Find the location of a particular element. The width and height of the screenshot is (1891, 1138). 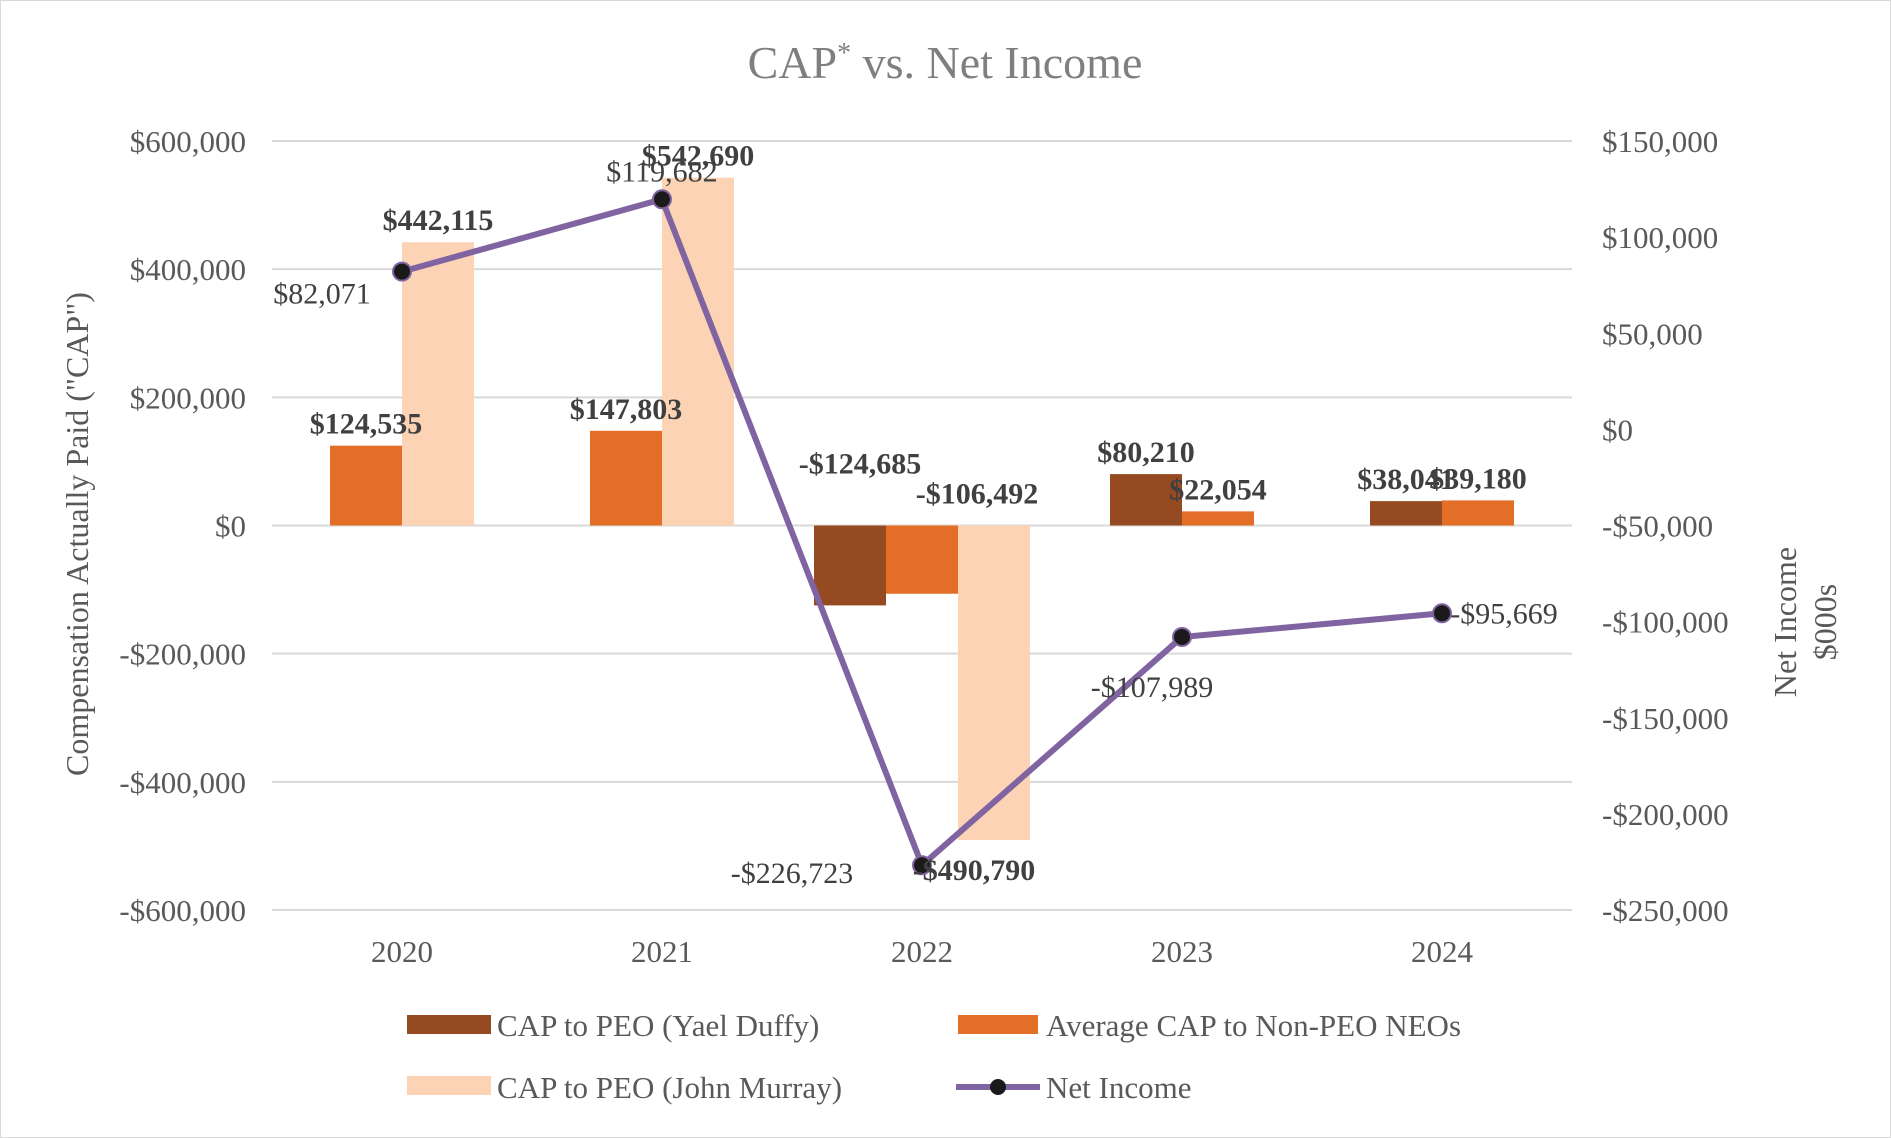

legend-label-yael-duffy: CAP to PEO (Yael Duffy) is located at coordinates (658, 1025).